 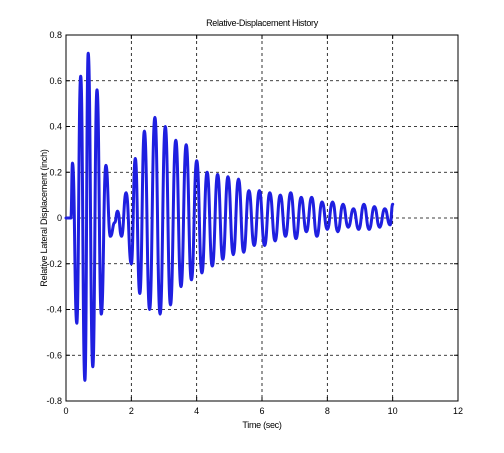 What do you see at coordinates (59, 218) in the screenshot?
I see `y-tick-label: 0` at bounding box center [59, 218].